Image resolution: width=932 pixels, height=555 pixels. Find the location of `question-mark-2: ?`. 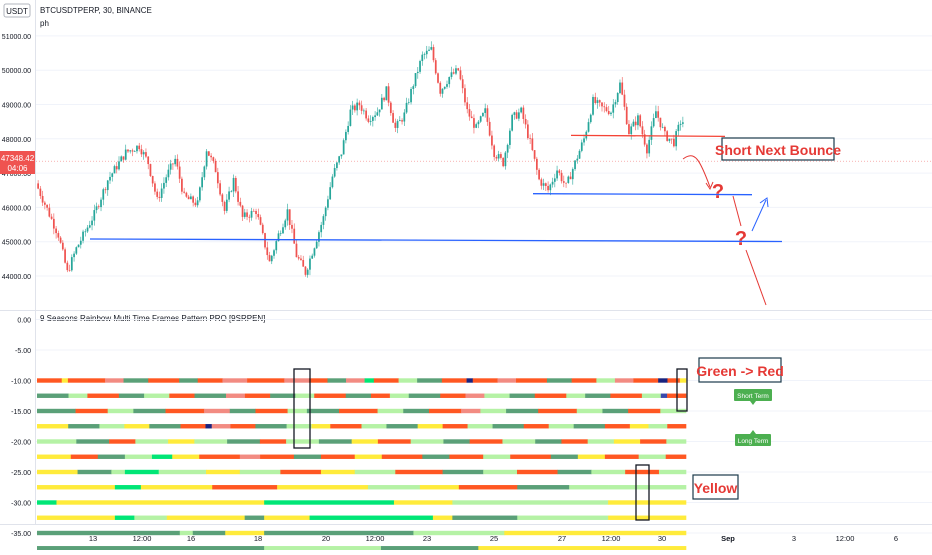

question-mark-2: ? is located at coordinates (741, 239).